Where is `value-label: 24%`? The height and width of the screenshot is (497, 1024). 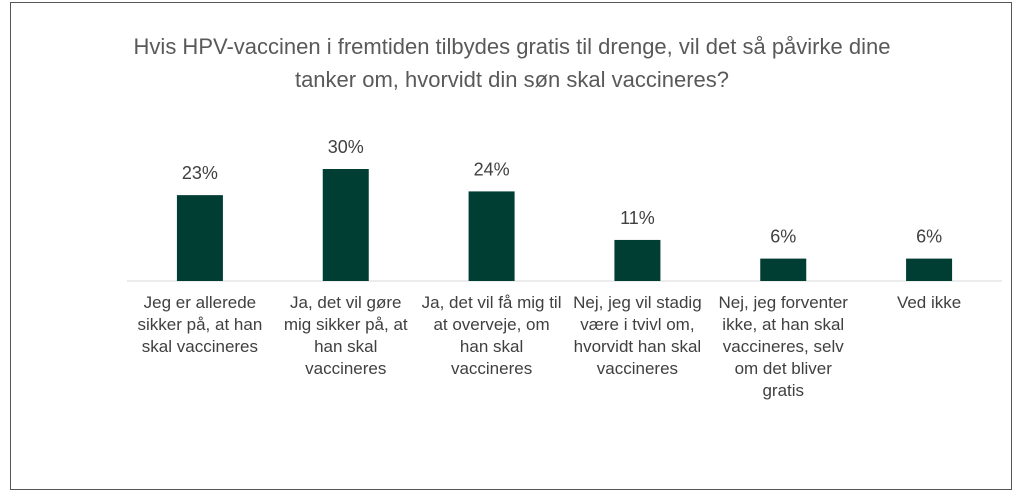
value-label: 24% is located at coordinates (492, 169).